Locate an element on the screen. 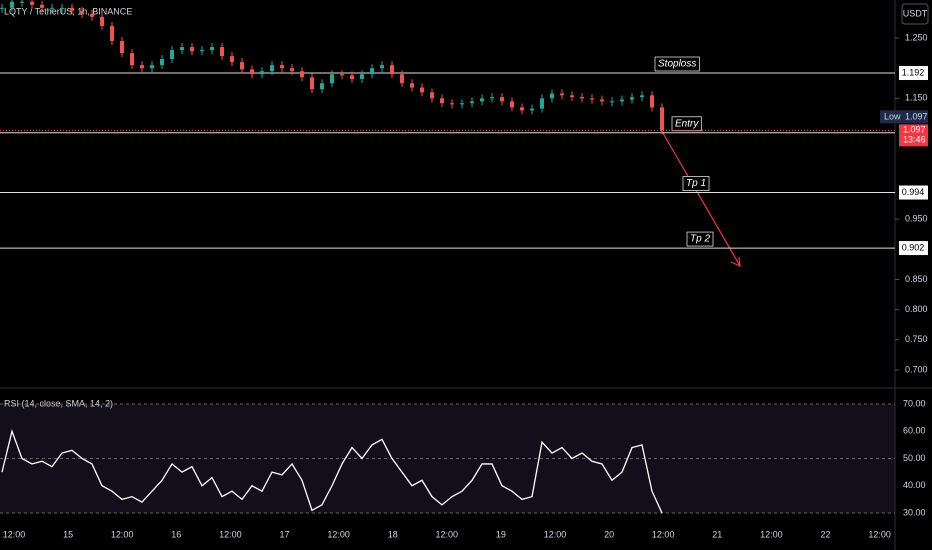  time-label: 16 is located at coordinates (176, 534).